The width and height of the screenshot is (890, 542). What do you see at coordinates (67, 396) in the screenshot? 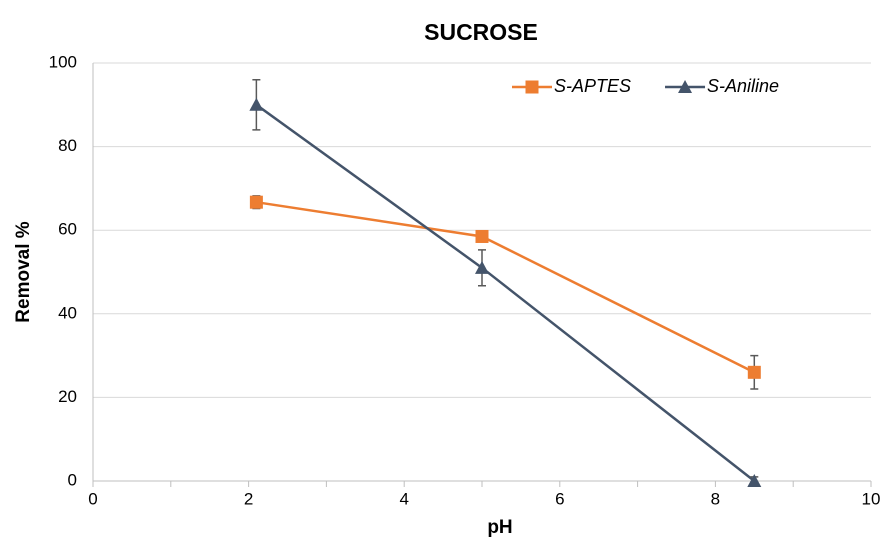
I see `y-tick-label: 20` at bounding box center [67, 396].